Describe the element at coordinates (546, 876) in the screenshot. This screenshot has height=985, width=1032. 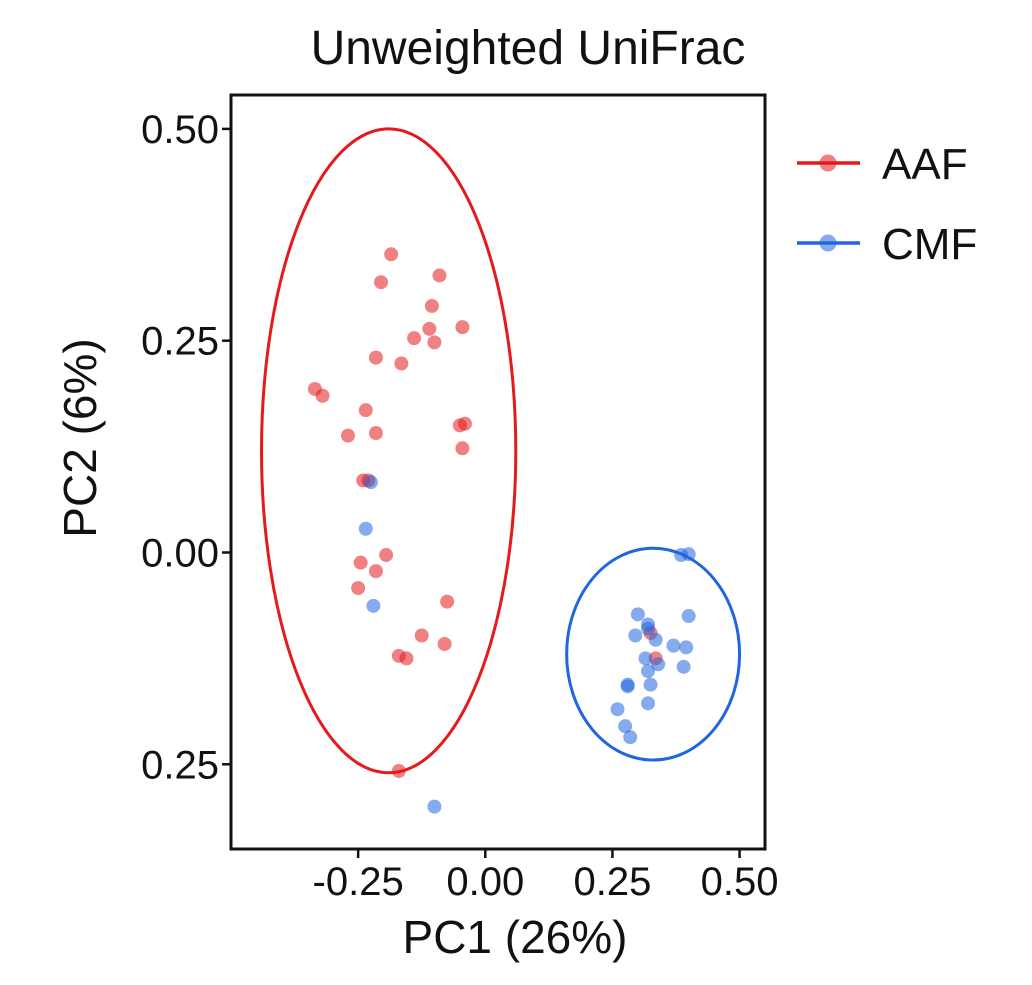
I see `x-axis: -0.25 0.00 0.25 0.50` at that location.